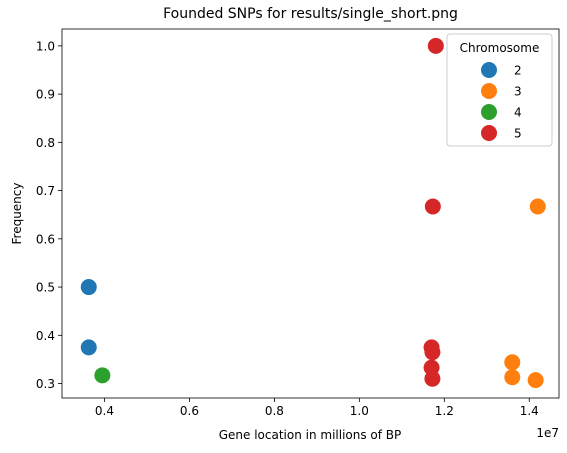  I want to click on x-tick-label: 0.8, so click(274, 411).